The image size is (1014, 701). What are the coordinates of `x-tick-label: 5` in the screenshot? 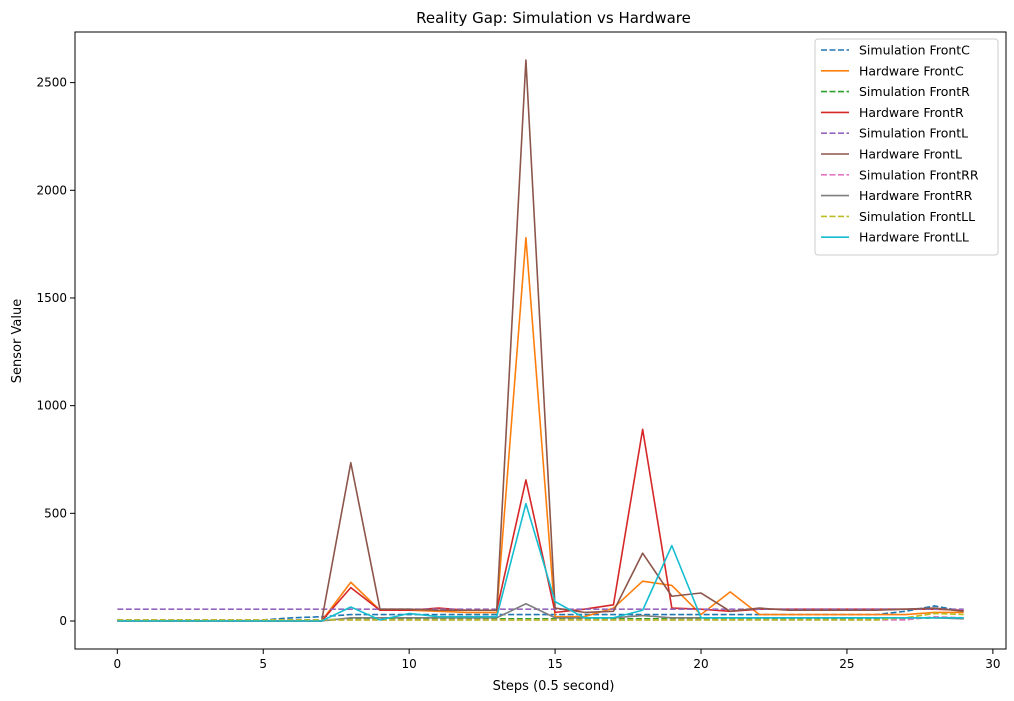 It's located at (263, 664).